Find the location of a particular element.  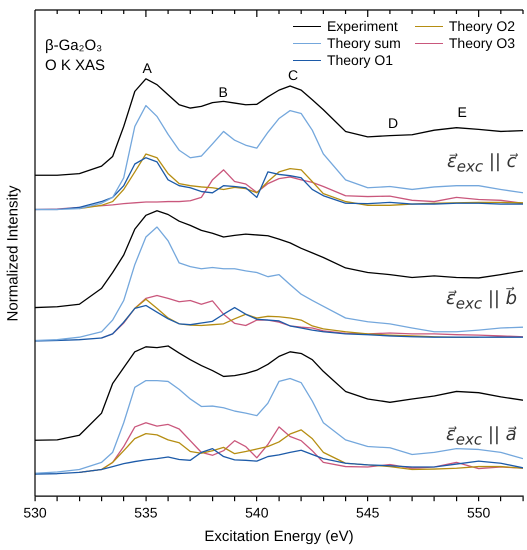

chart-title: β-Ga₂O₃ is located at coordinates (73, 45).